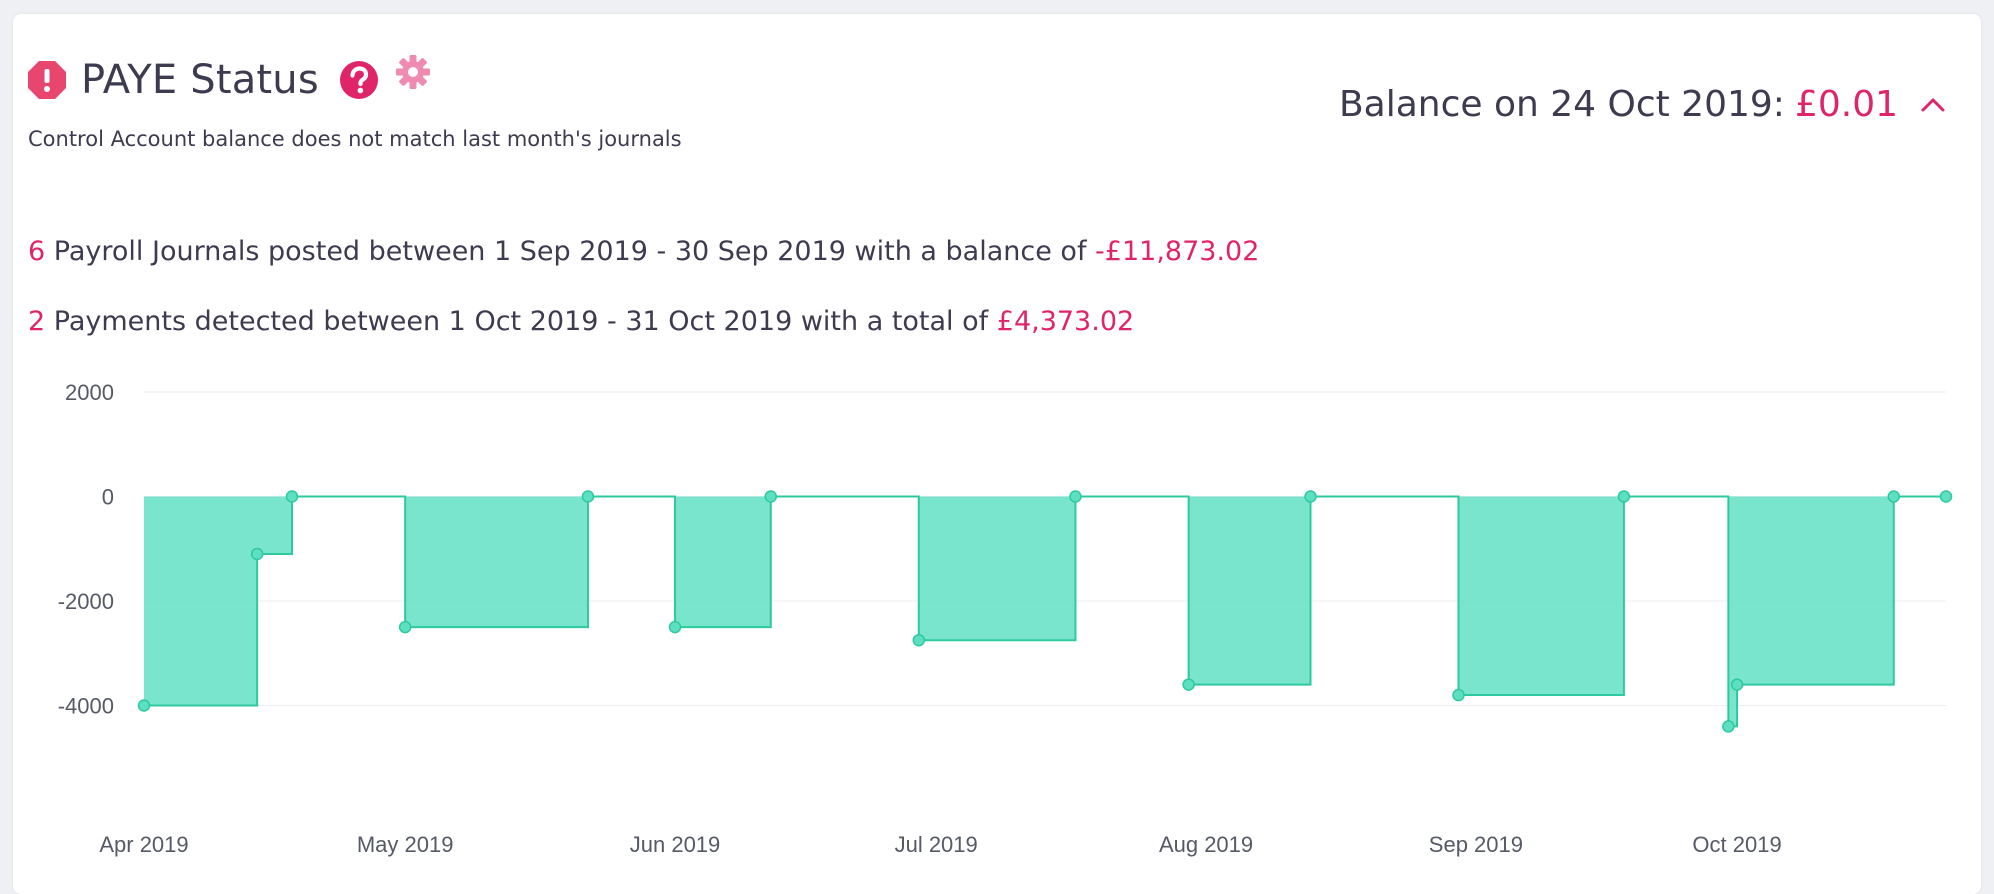  Describe the element at coordinates (405, 844) in the screenshot. I see `x-tick-label: May 2019` at that location.